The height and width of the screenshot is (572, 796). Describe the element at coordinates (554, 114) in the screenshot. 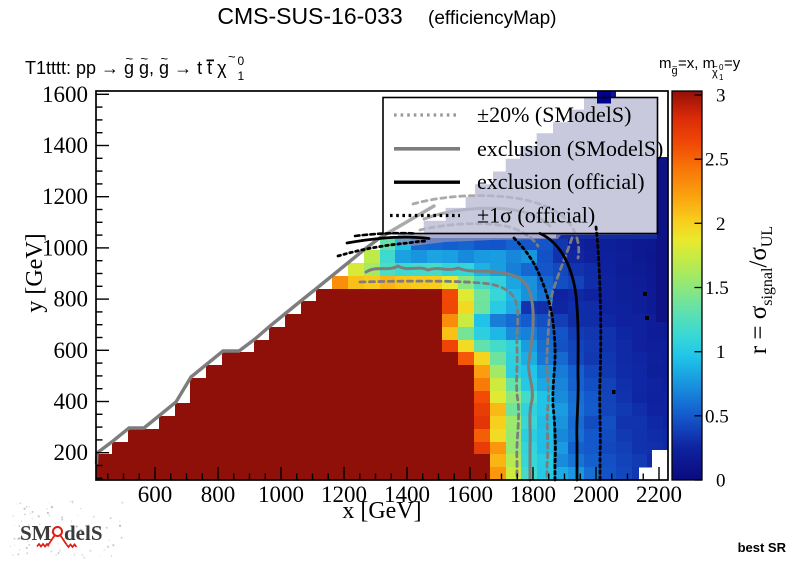

I see `svg-text: ±20% (SModelS)` at that location.